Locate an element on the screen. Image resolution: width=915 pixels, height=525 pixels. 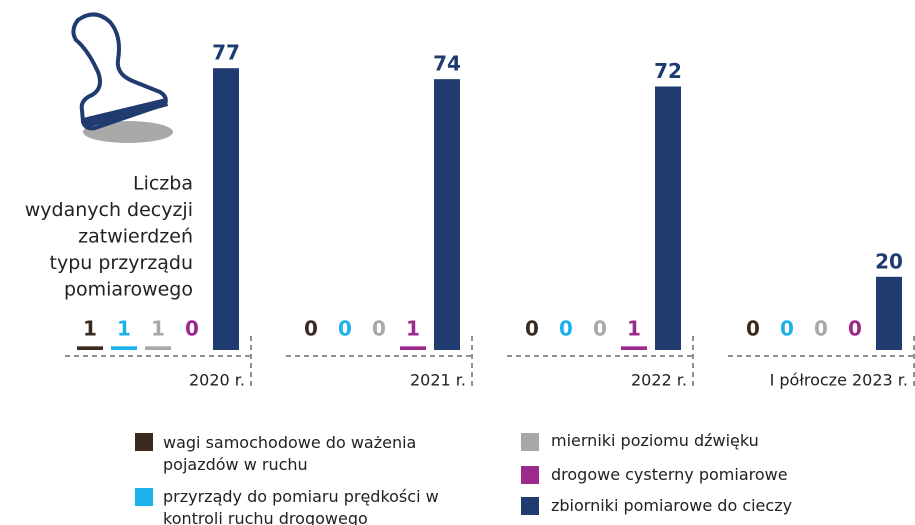
x-tick-label: 2022 r. is located at coordinates (659, 380).